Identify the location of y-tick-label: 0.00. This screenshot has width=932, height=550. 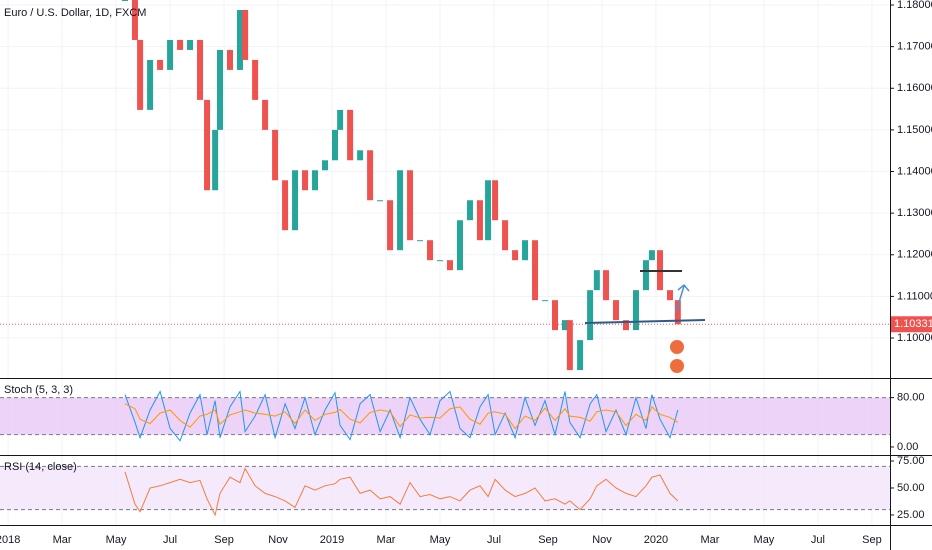
(907, 447).